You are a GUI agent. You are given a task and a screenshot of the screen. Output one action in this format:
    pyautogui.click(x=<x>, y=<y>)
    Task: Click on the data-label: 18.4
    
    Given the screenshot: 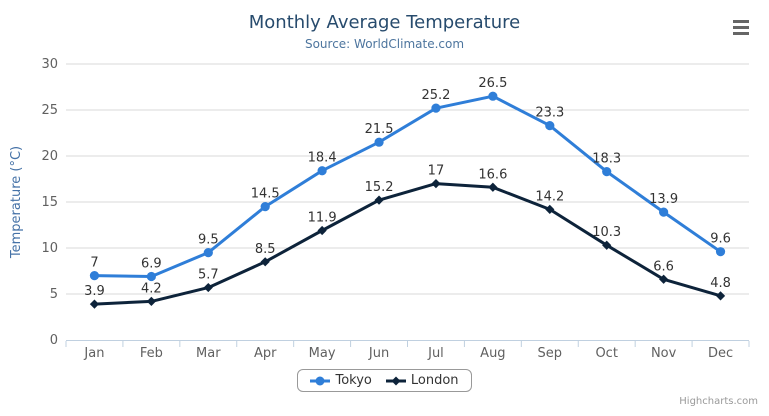 What is the action you would take?
    pyautogui.click(x=322, y=158)
    